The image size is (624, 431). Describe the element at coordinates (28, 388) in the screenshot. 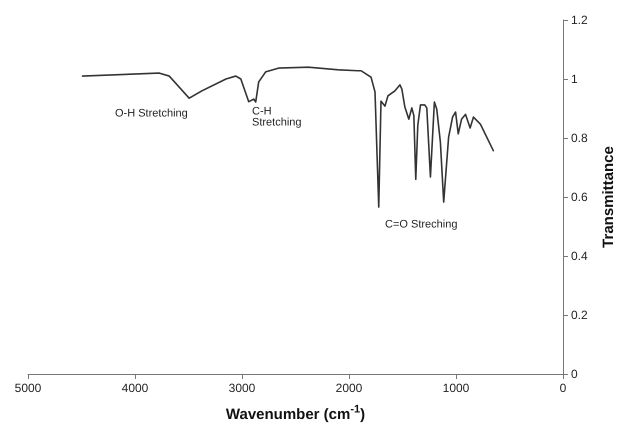

I see `x-tick-label: 5000` at that location.